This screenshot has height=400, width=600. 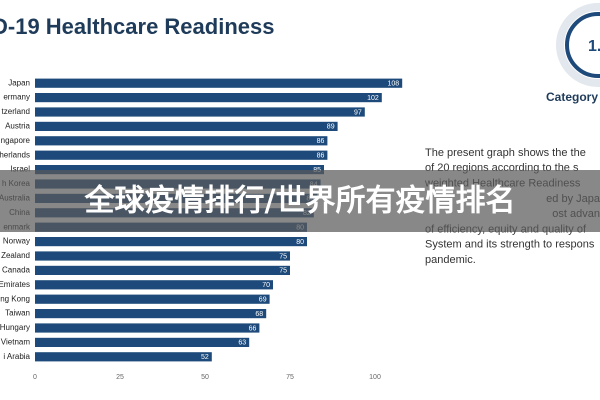 I want to click on x-tick-label: 25, so click(x=120, y=377).